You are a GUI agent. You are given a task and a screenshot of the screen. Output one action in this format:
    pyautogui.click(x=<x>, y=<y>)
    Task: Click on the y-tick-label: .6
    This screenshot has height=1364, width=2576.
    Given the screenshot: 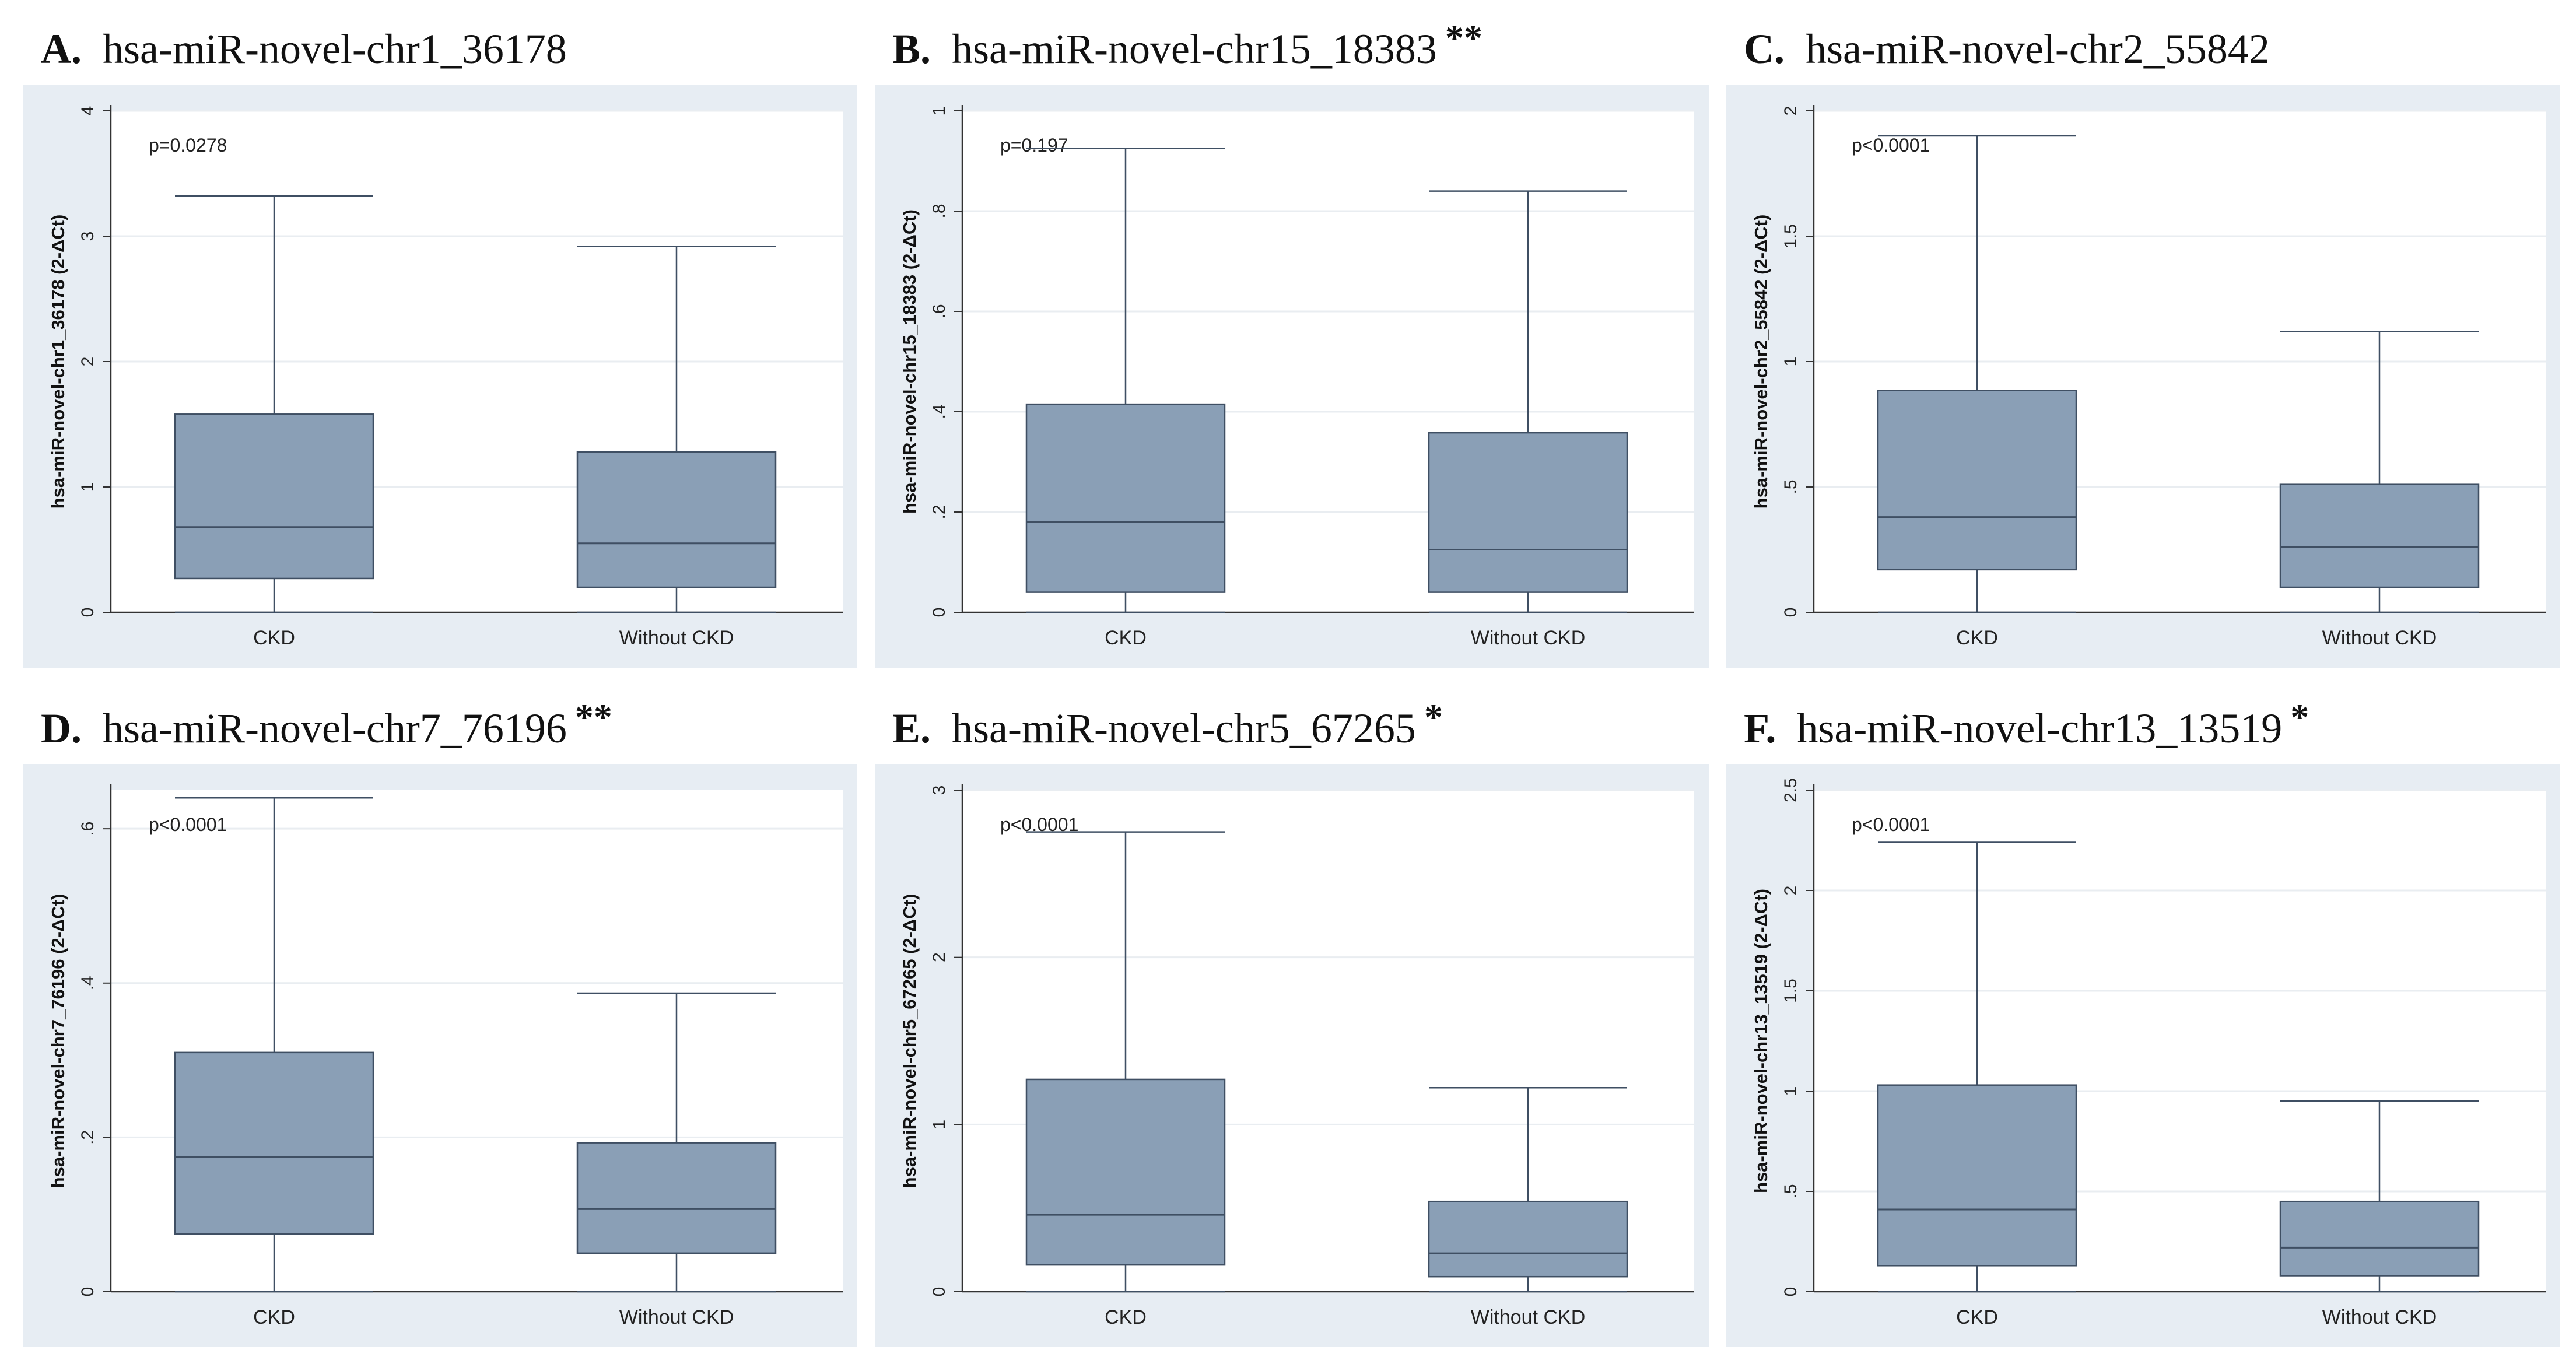 What is the action you would take?
    pyautogui.click(x=87, y=829)
    